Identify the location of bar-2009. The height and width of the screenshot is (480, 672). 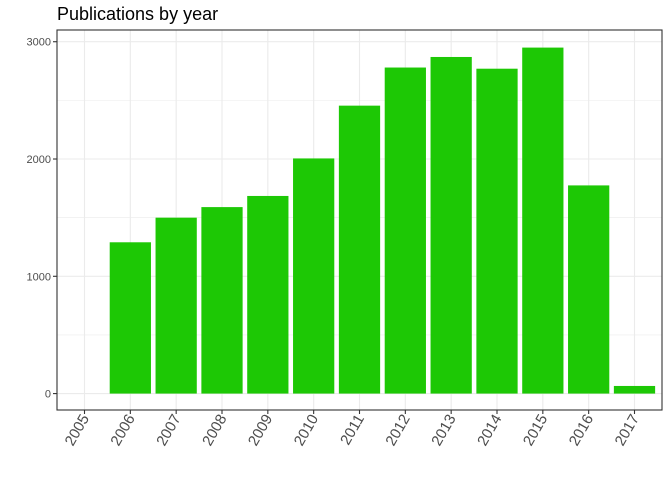
(268, 294).